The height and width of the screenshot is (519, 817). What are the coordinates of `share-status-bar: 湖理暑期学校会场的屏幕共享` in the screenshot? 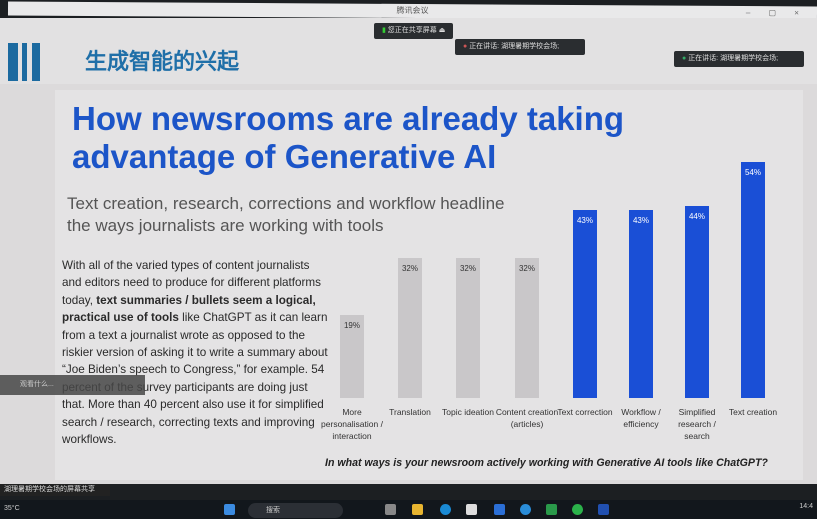 It's located at (55, 490).